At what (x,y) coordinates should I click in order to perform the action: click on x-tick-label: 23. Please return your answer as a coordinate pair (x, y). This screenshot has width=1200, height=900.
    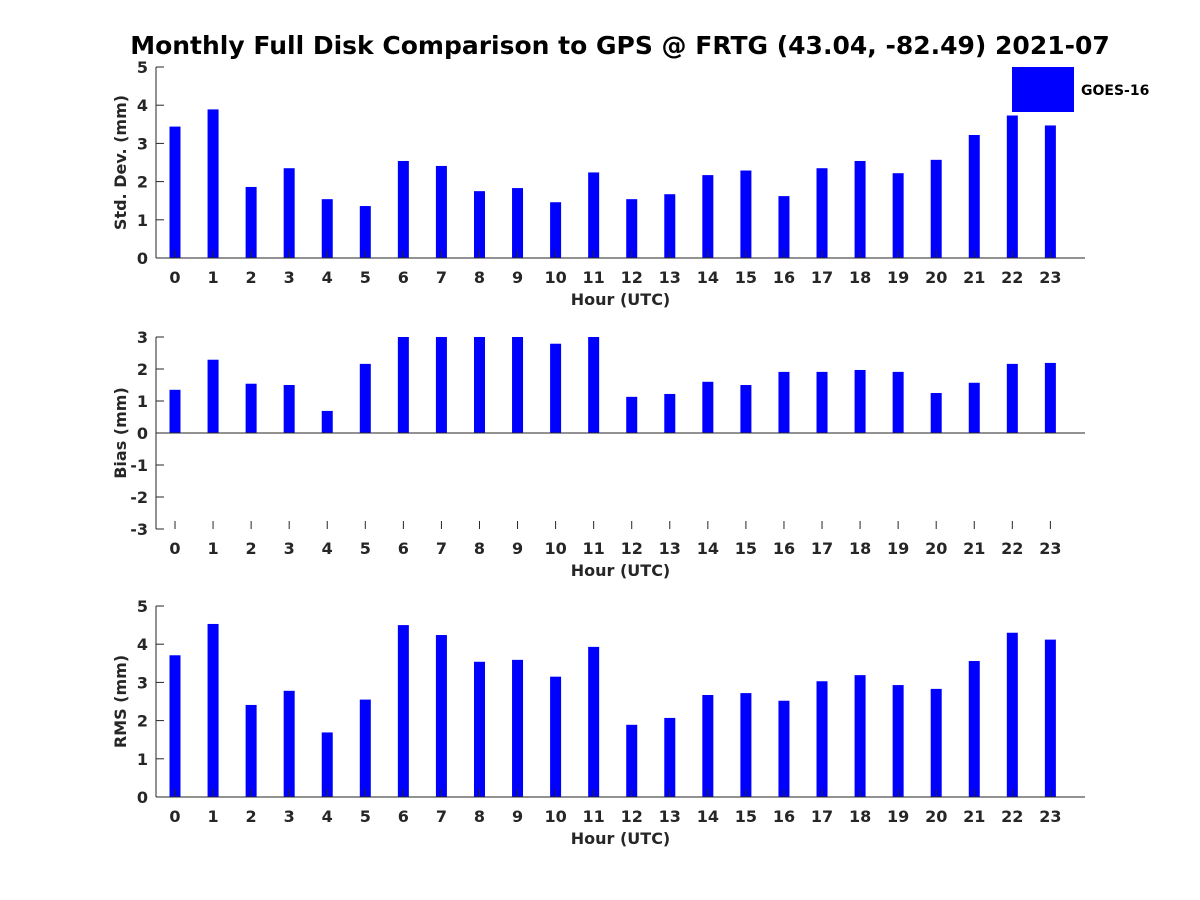
    Looking at the image, I should click on (1050, 548).